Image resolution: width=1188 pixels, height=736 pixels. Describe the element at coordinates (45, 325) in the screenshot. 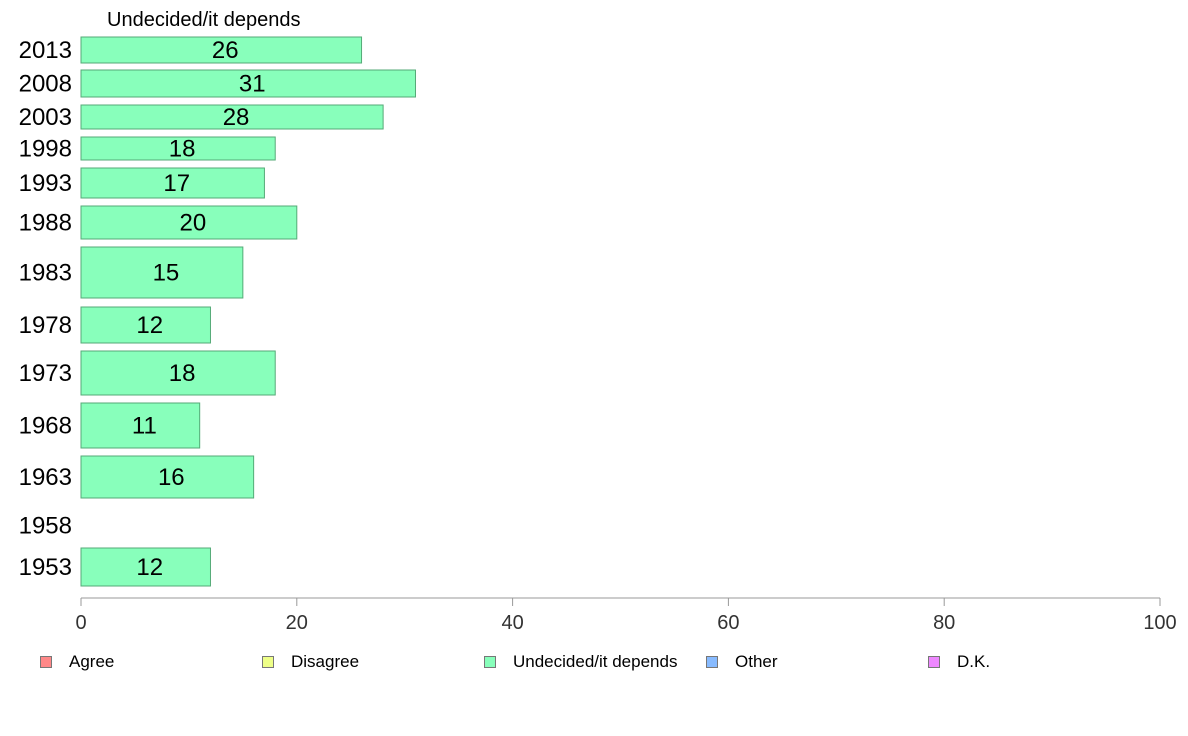

I see `category-label-1978: 1978` at that location.